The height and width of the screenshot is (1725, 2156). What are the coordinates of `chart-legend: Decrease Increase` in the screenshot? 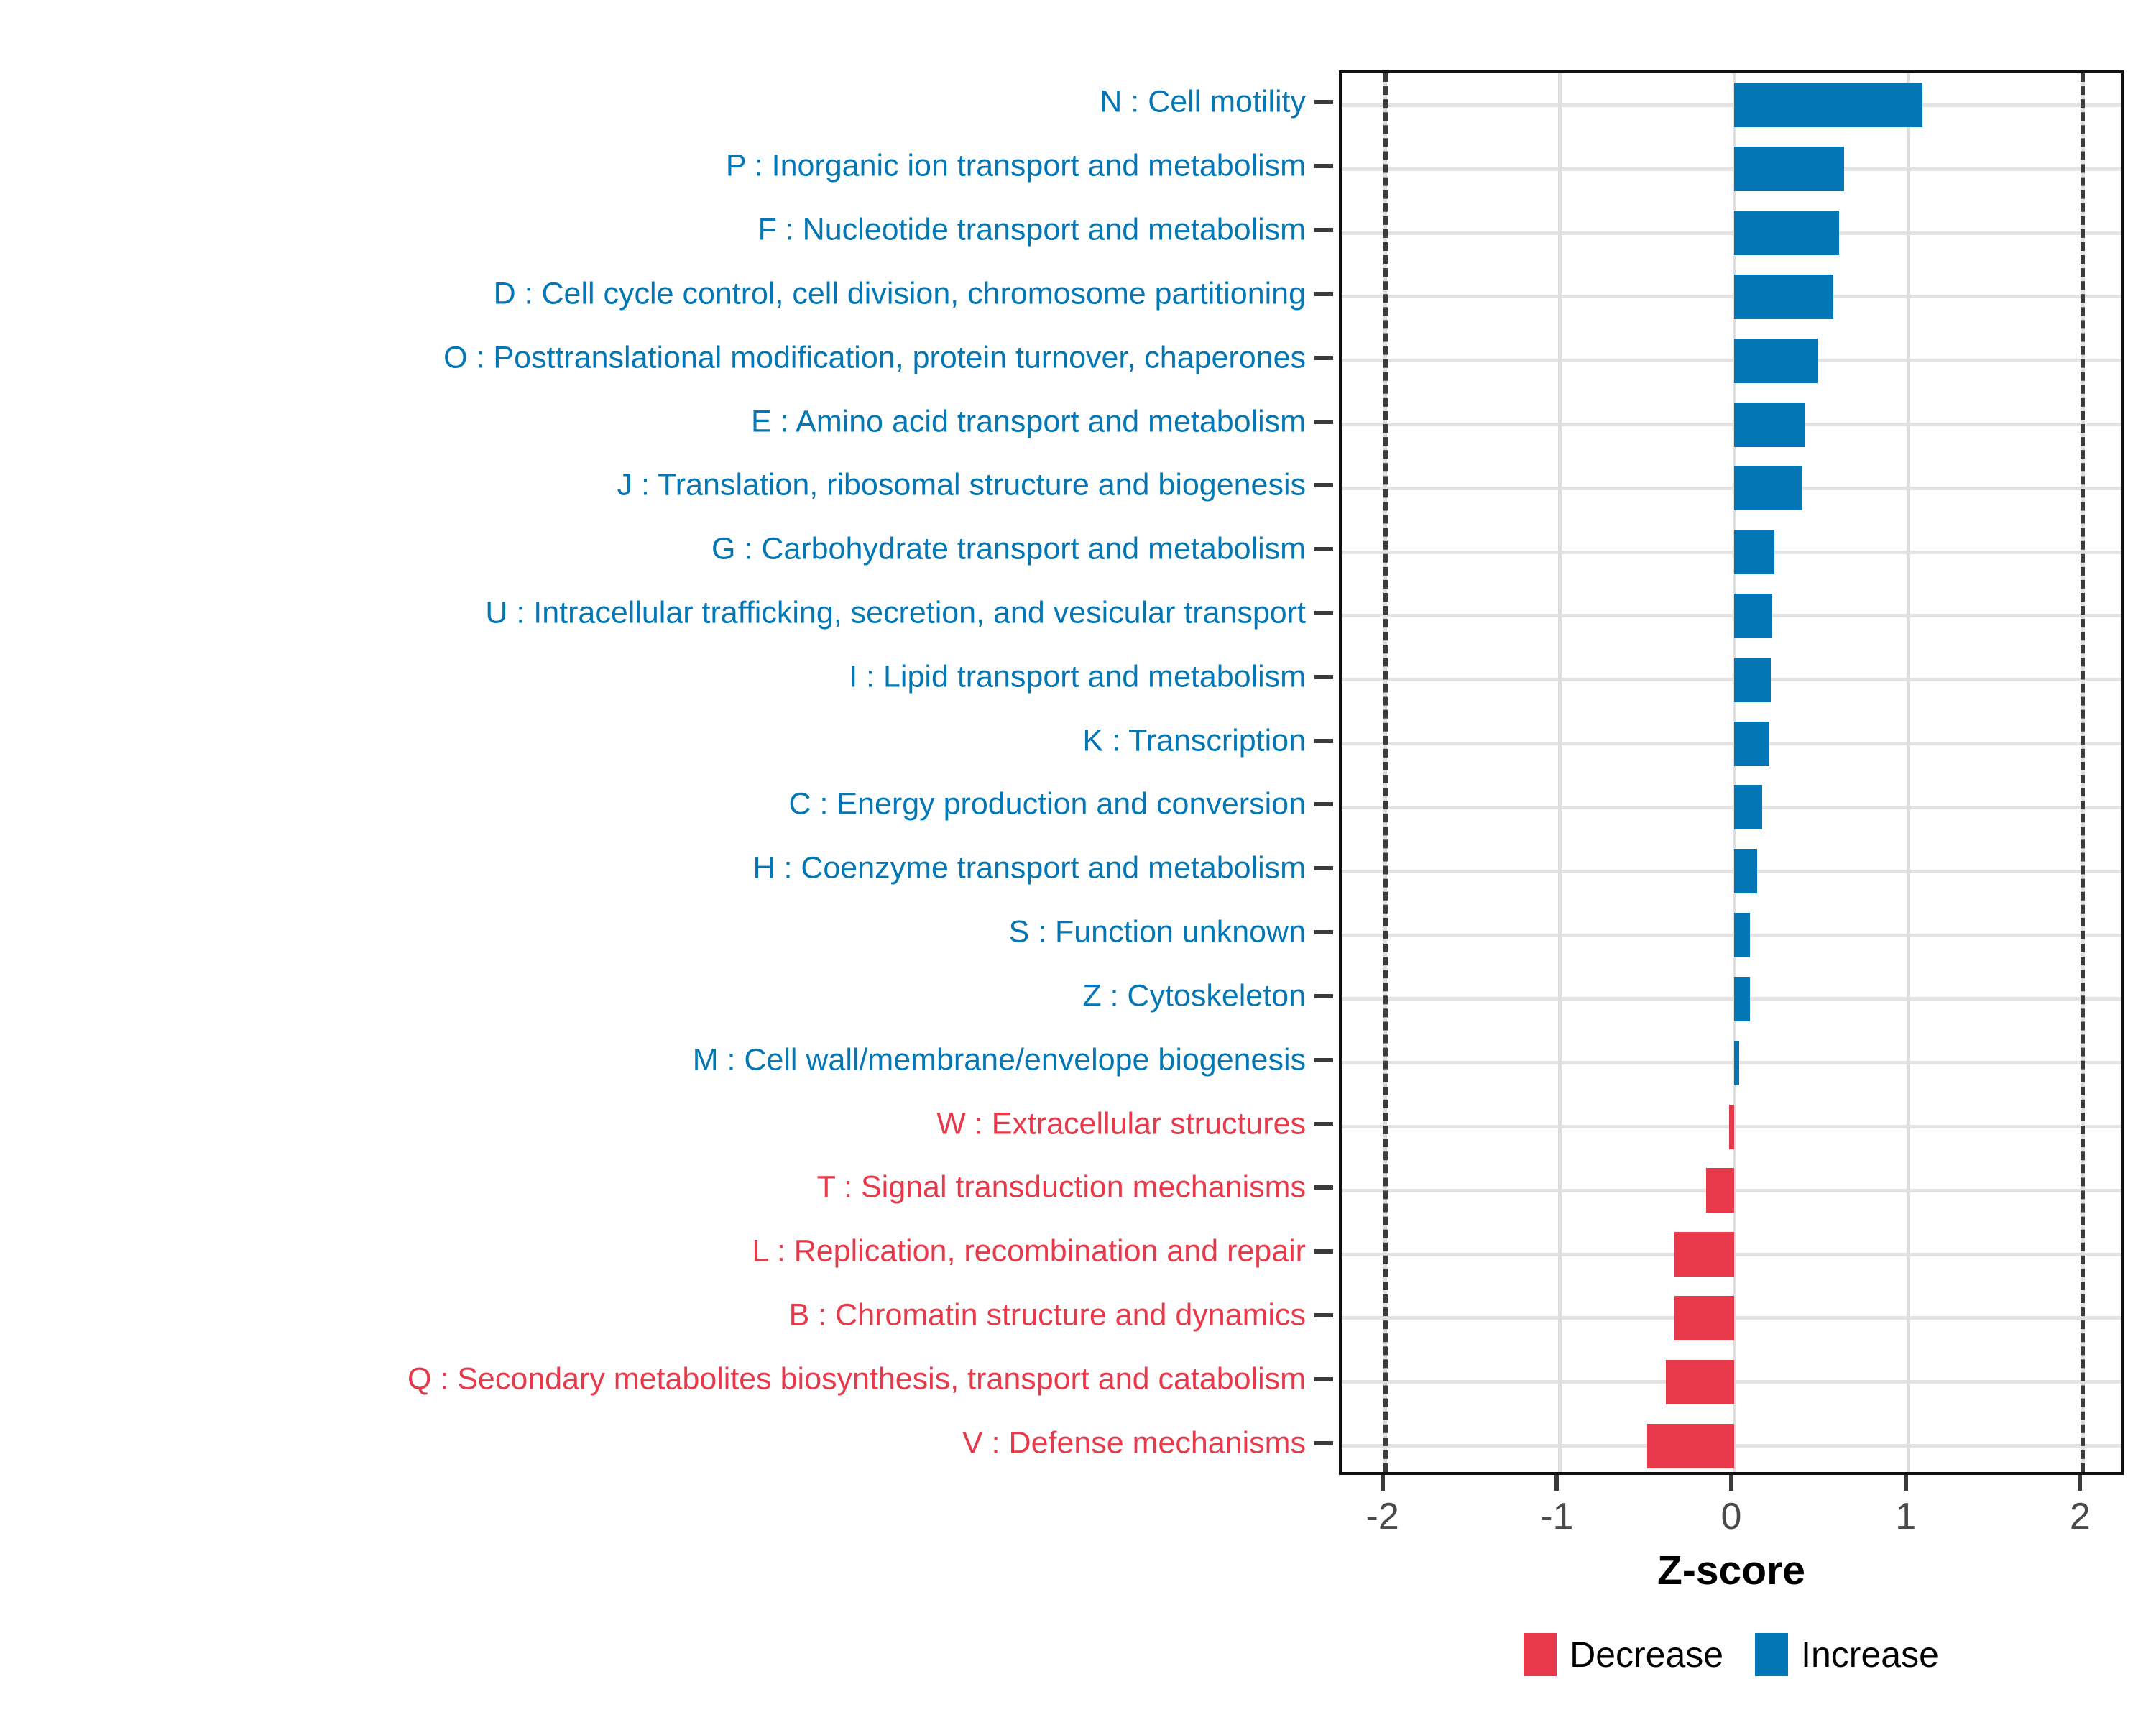 It's located at (1732, 1654).